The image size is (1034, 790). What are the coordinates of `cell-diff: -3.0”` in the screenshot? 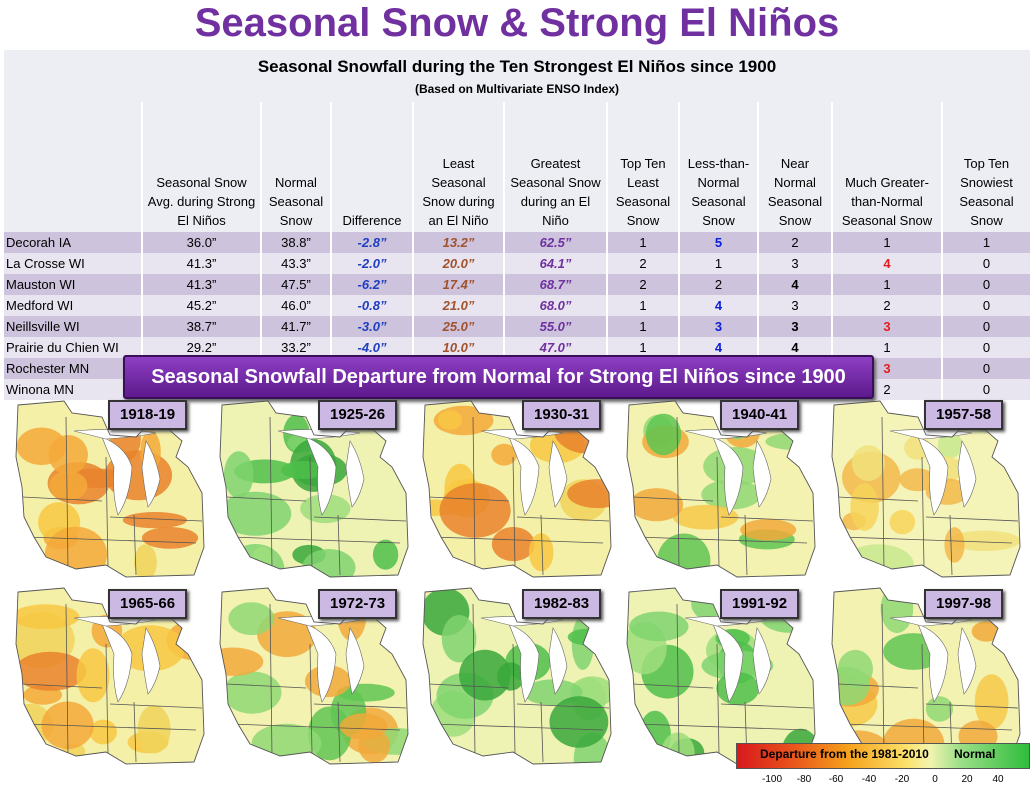 It's located at (371, 326).